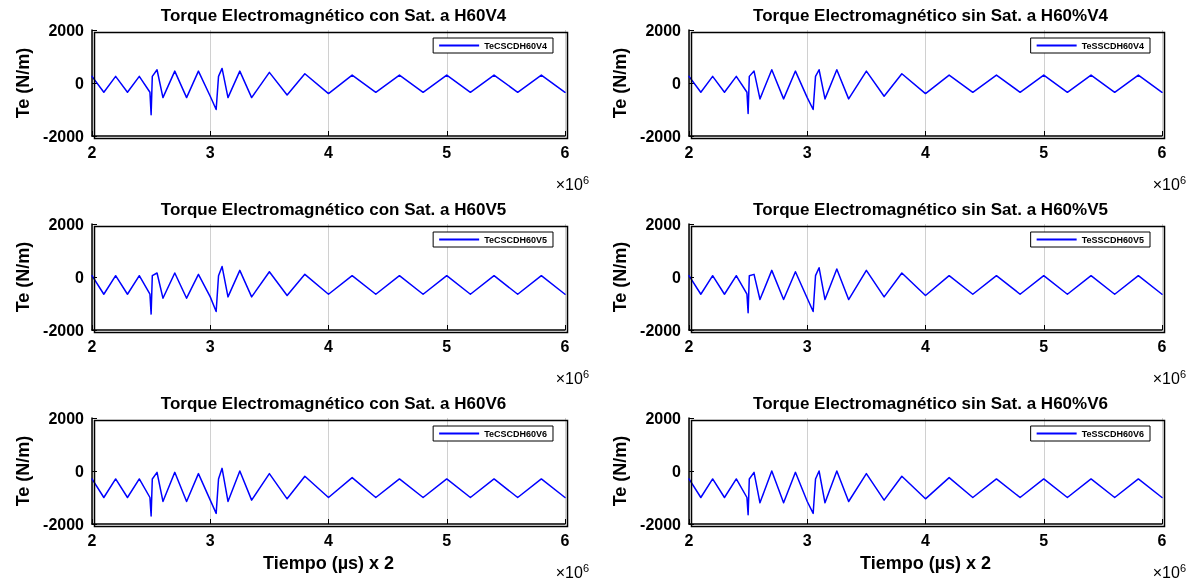  Describe the element at coordinates (333, 15) in the screenshot. I see `chart-title: Torque Electromagnético con Sat. a H60V4` at that location.